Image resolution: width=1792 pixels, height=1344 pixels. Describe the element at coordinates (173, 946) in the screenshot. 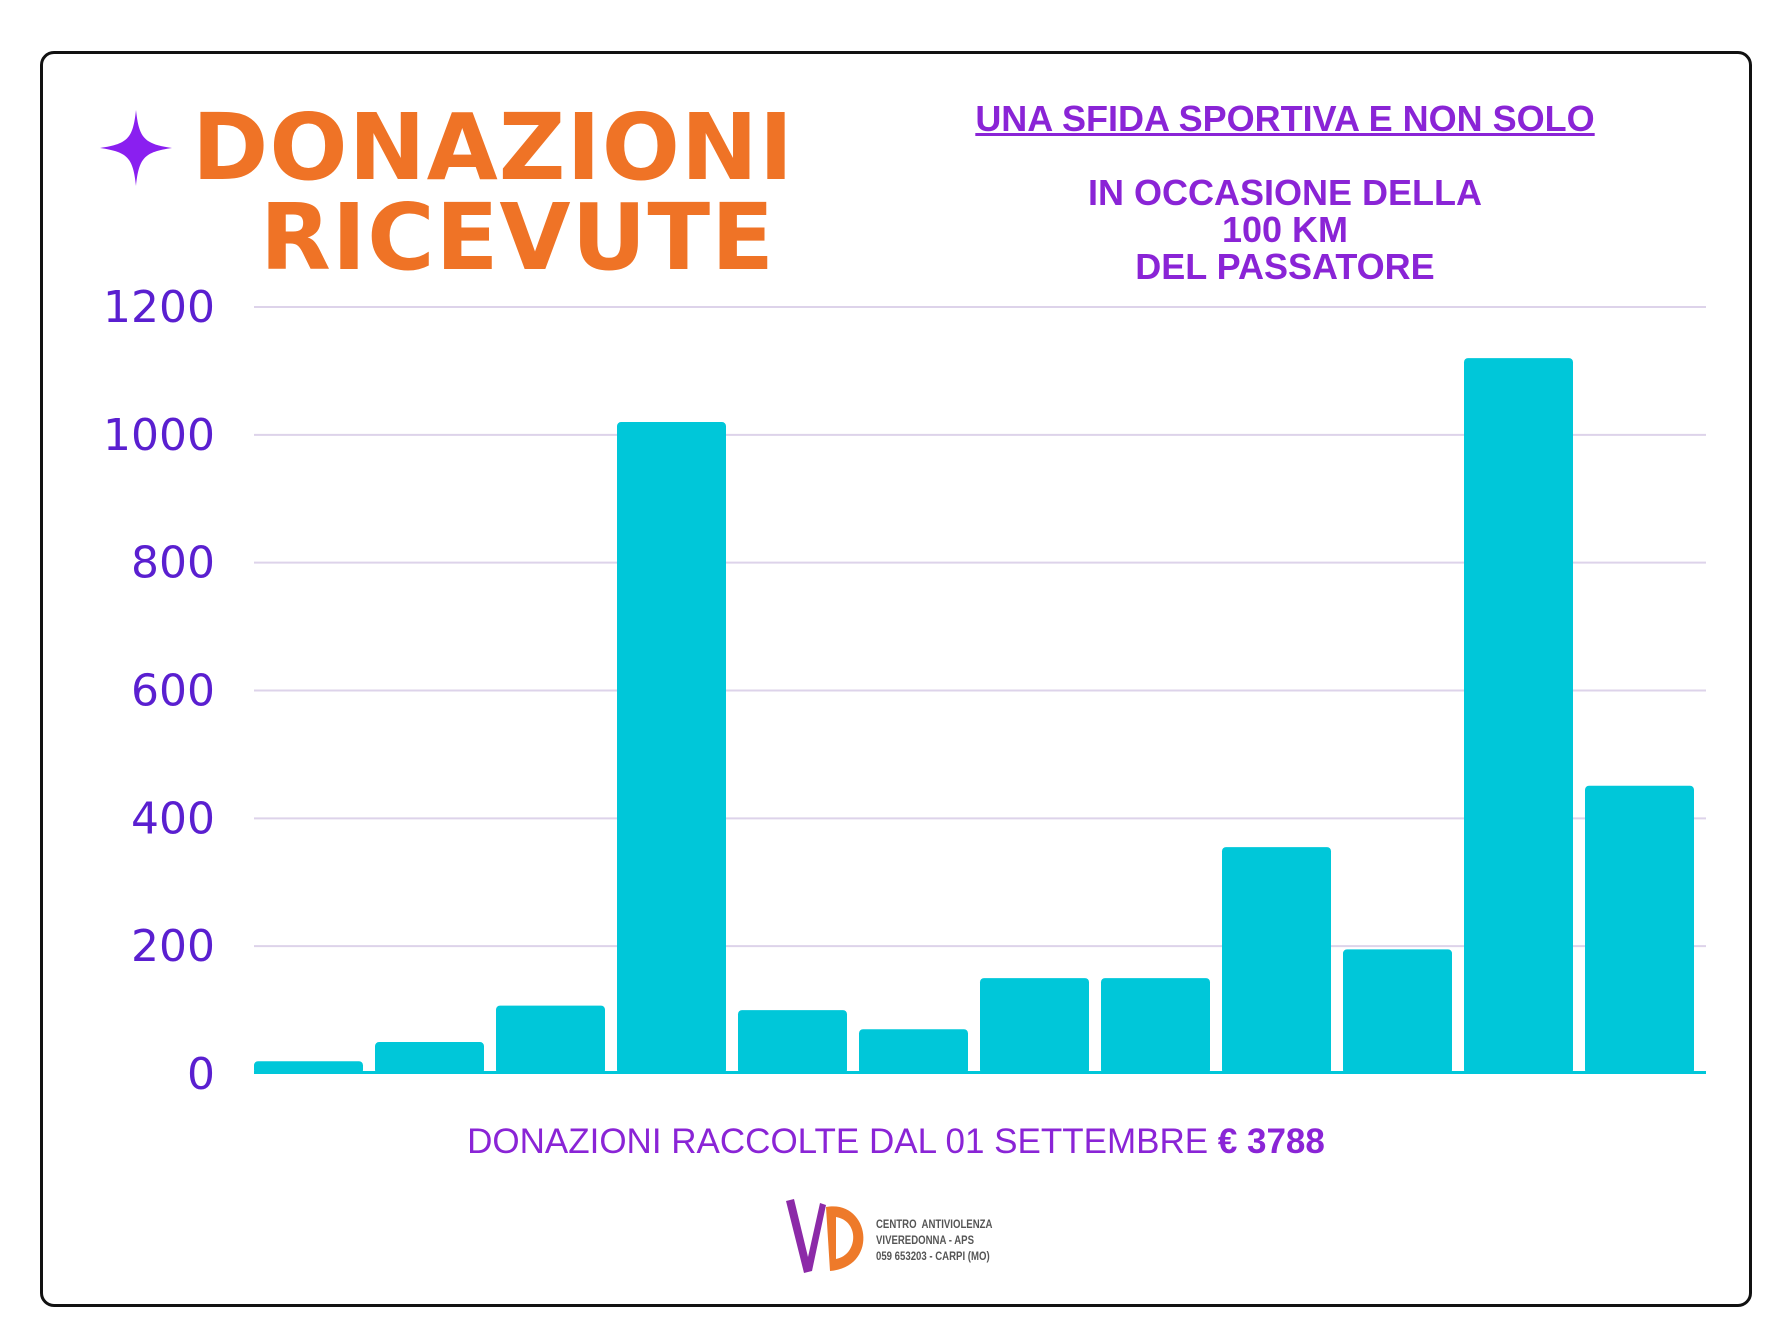

I see `y-tick-label: 200` at that location.